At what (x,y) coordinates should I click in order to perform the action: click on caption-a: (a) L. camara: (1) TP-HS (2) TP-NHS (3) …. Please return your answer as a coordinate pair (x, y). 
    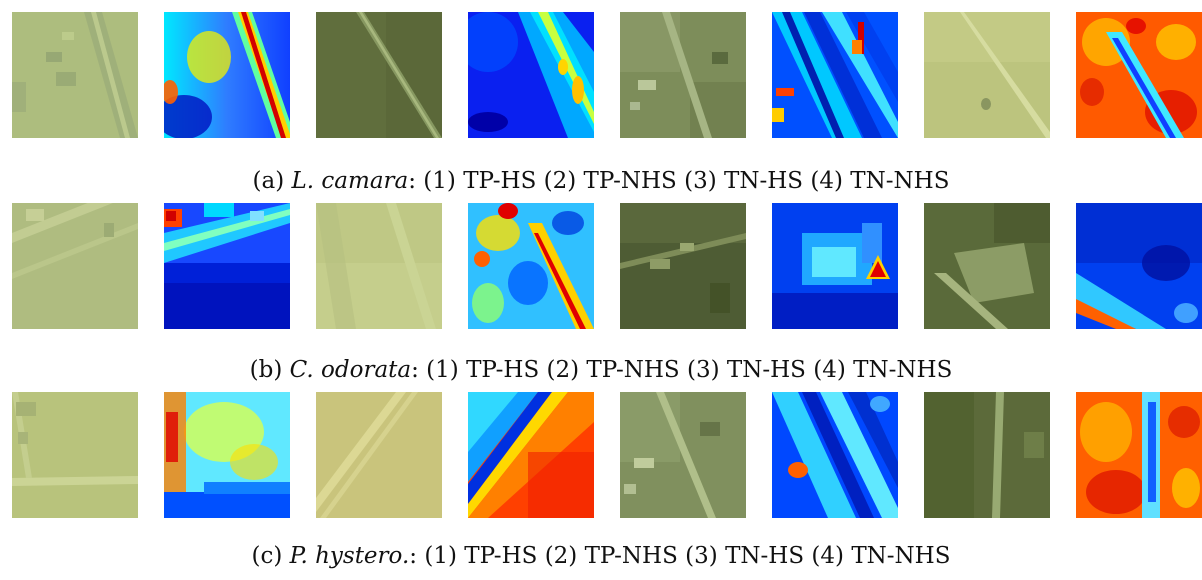
    Looking at the image, I should click on (601, 181).